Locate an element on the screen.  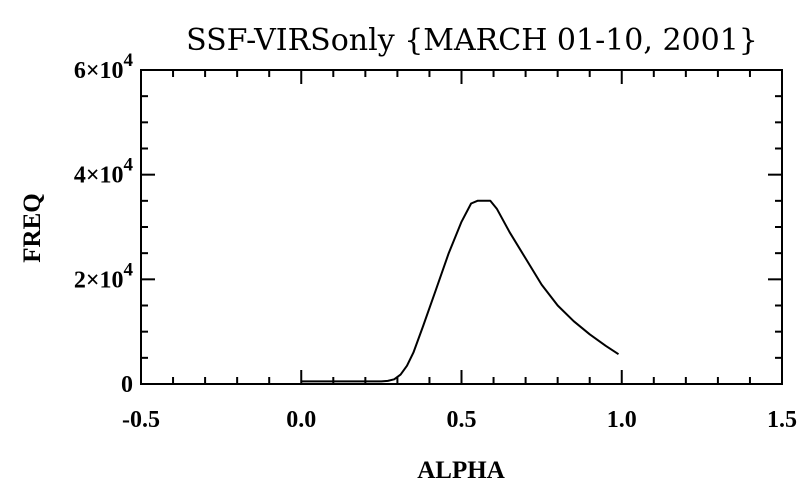
x-tick-label: 1.5 is located at coordinates (782, 420).